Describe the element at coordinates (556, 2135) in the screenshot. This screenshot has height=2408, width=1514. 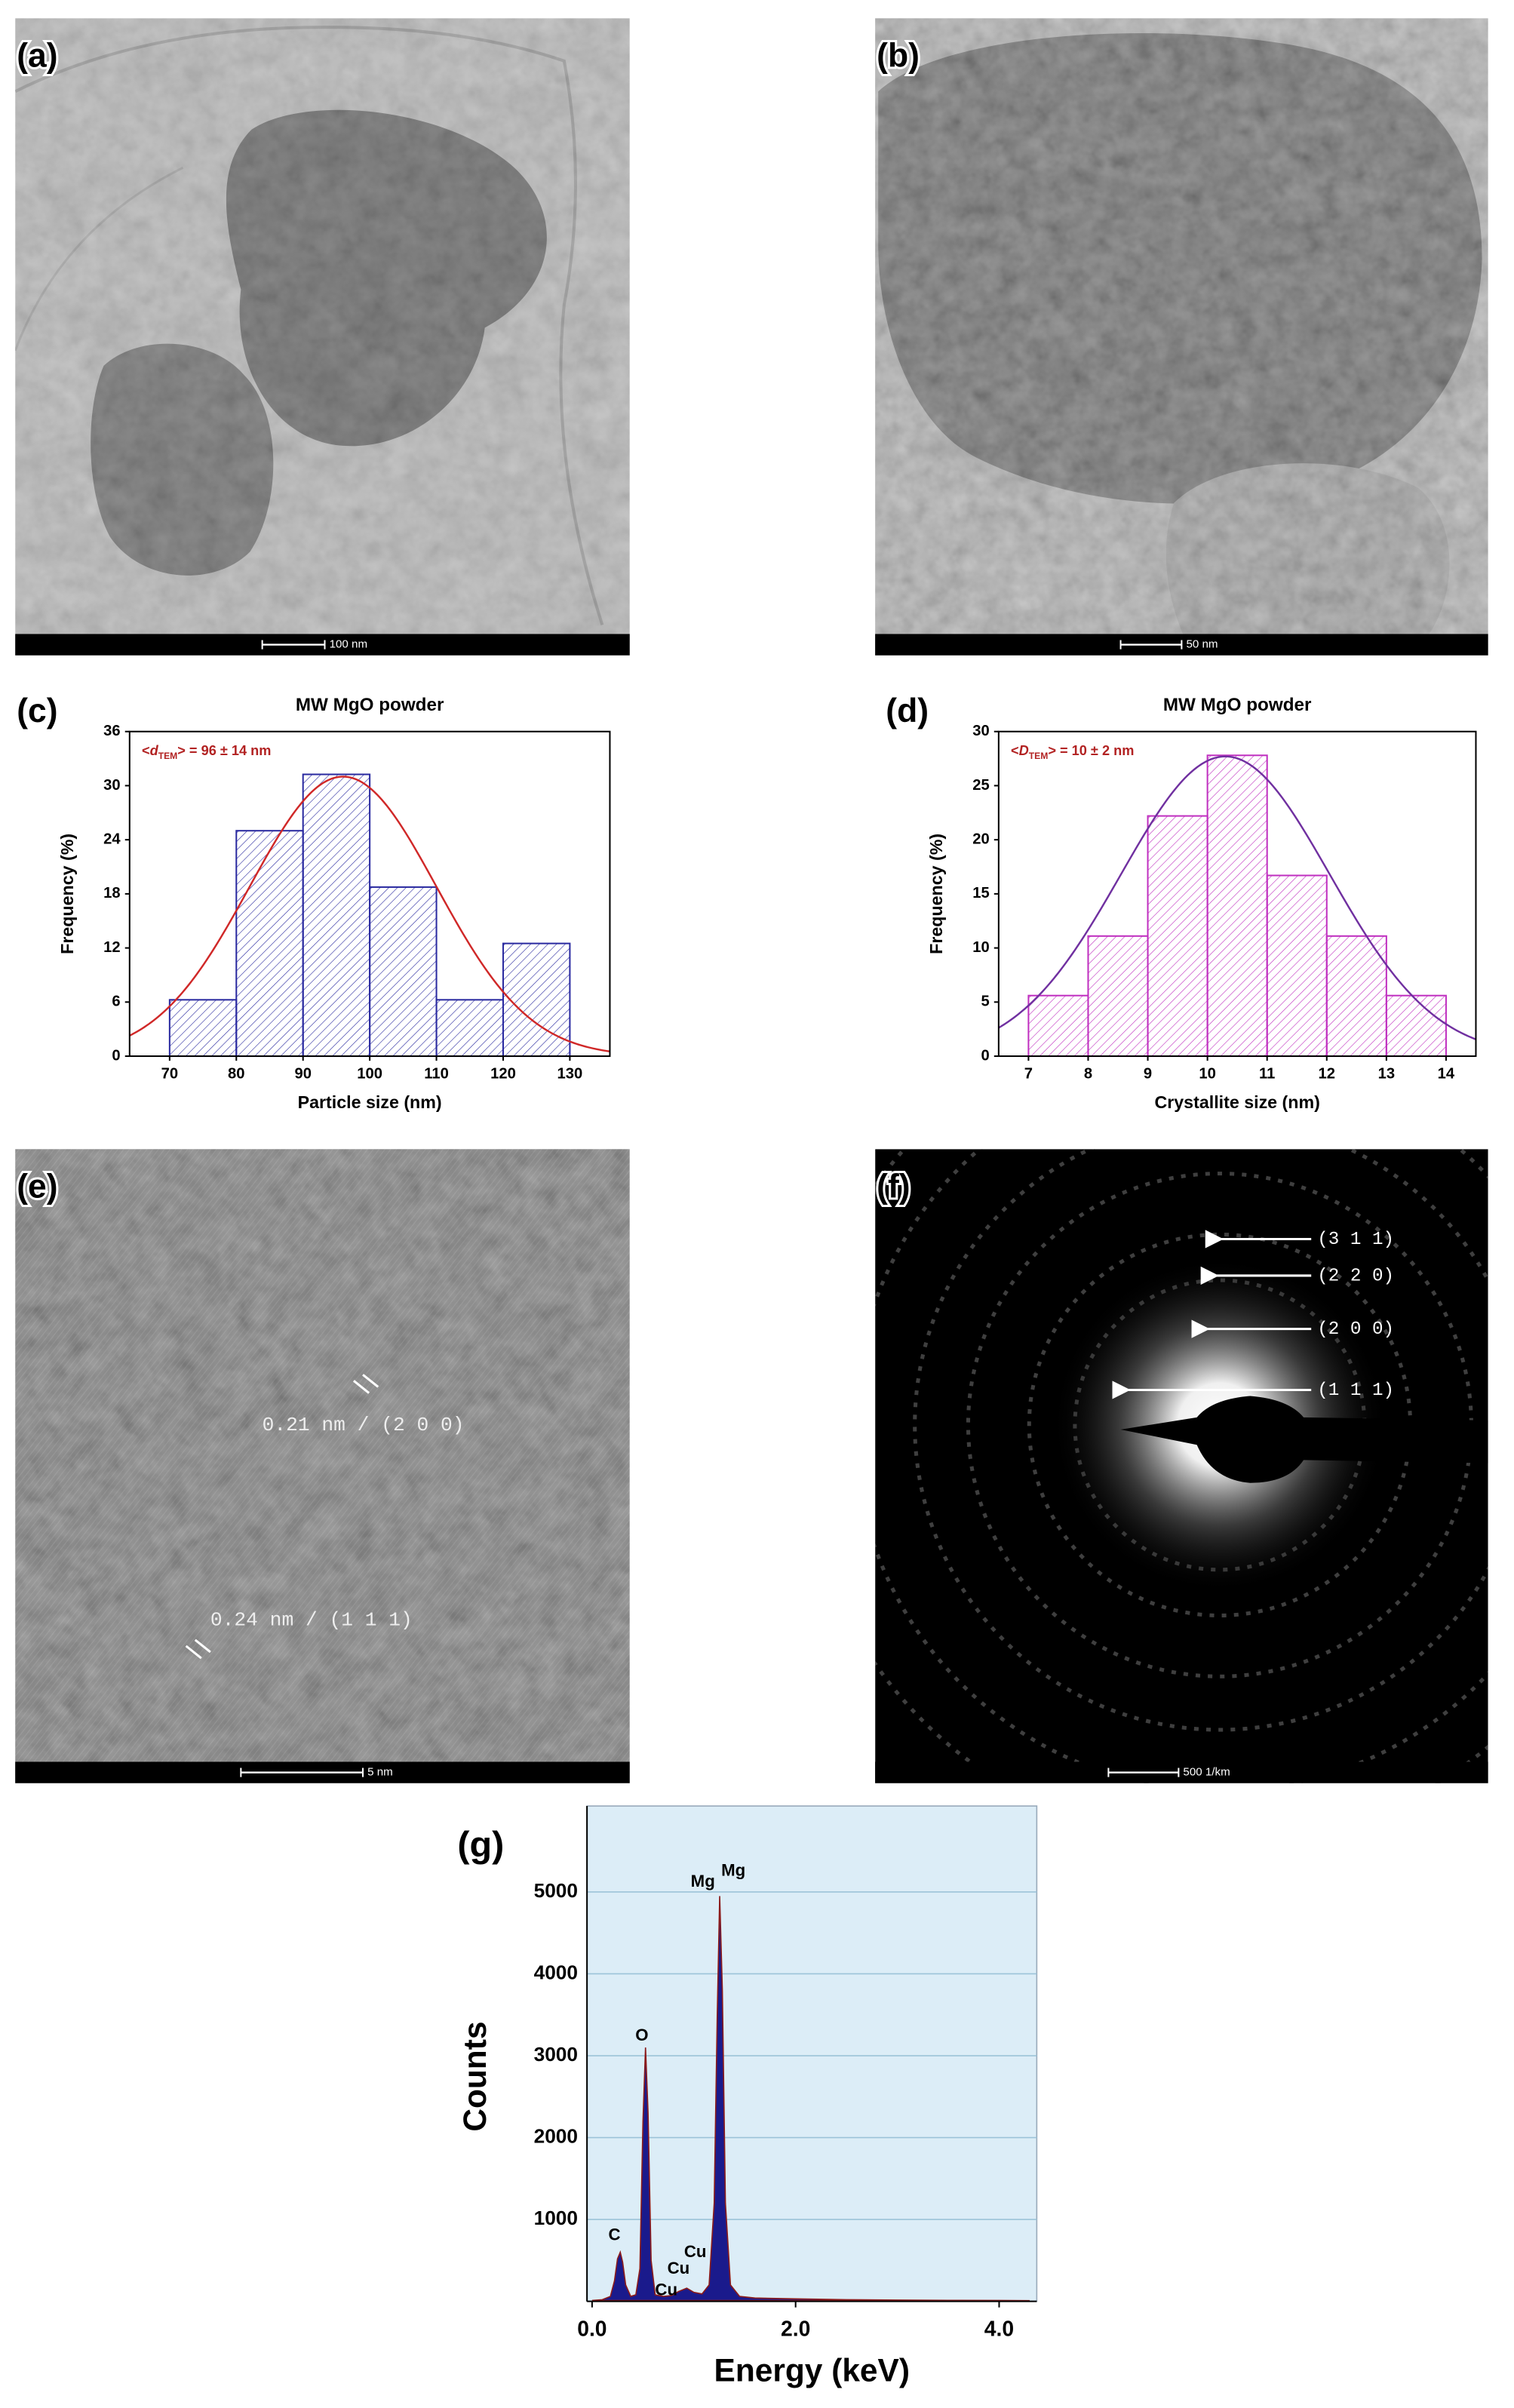
I see `y-tick-label: 2000` at that location.